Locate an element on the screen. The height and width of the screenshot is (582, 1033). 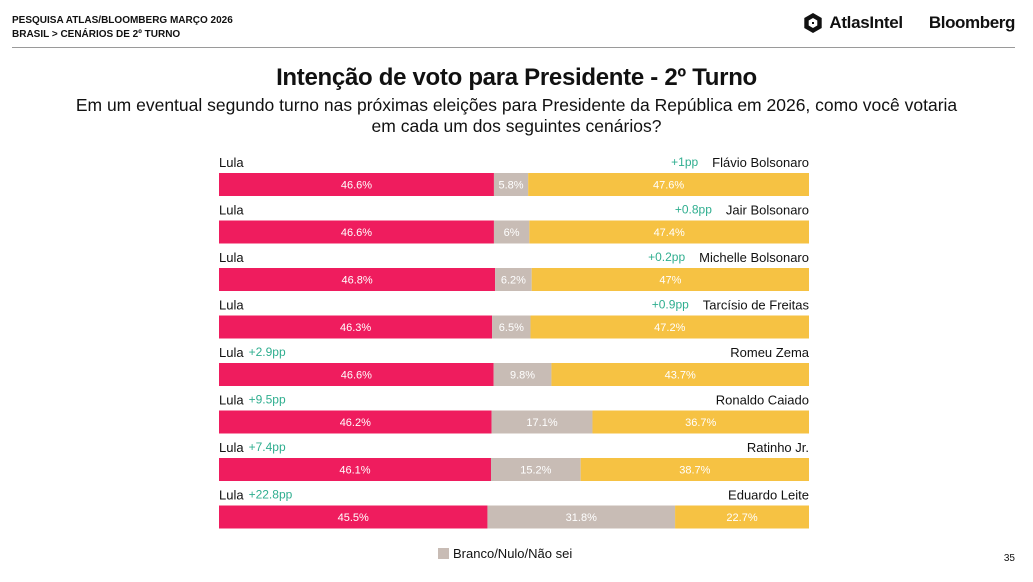
value-label-blank: 9.8% is located at coordinates (522, 376).